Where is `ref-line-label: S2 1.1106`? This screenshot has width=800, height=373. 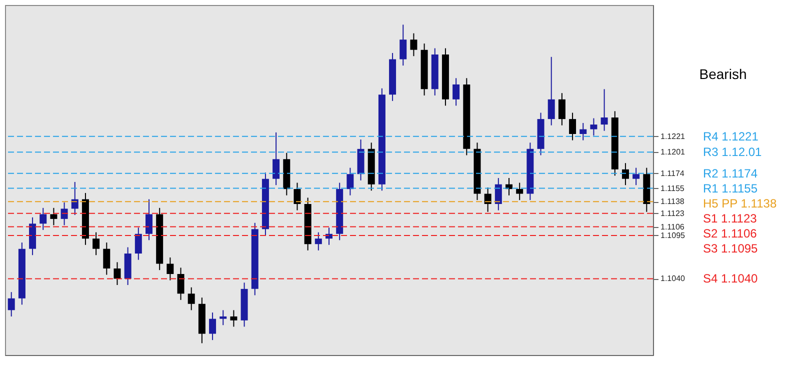 ref-line-label: S2 1.1106 is located at coordinates (730, 233).